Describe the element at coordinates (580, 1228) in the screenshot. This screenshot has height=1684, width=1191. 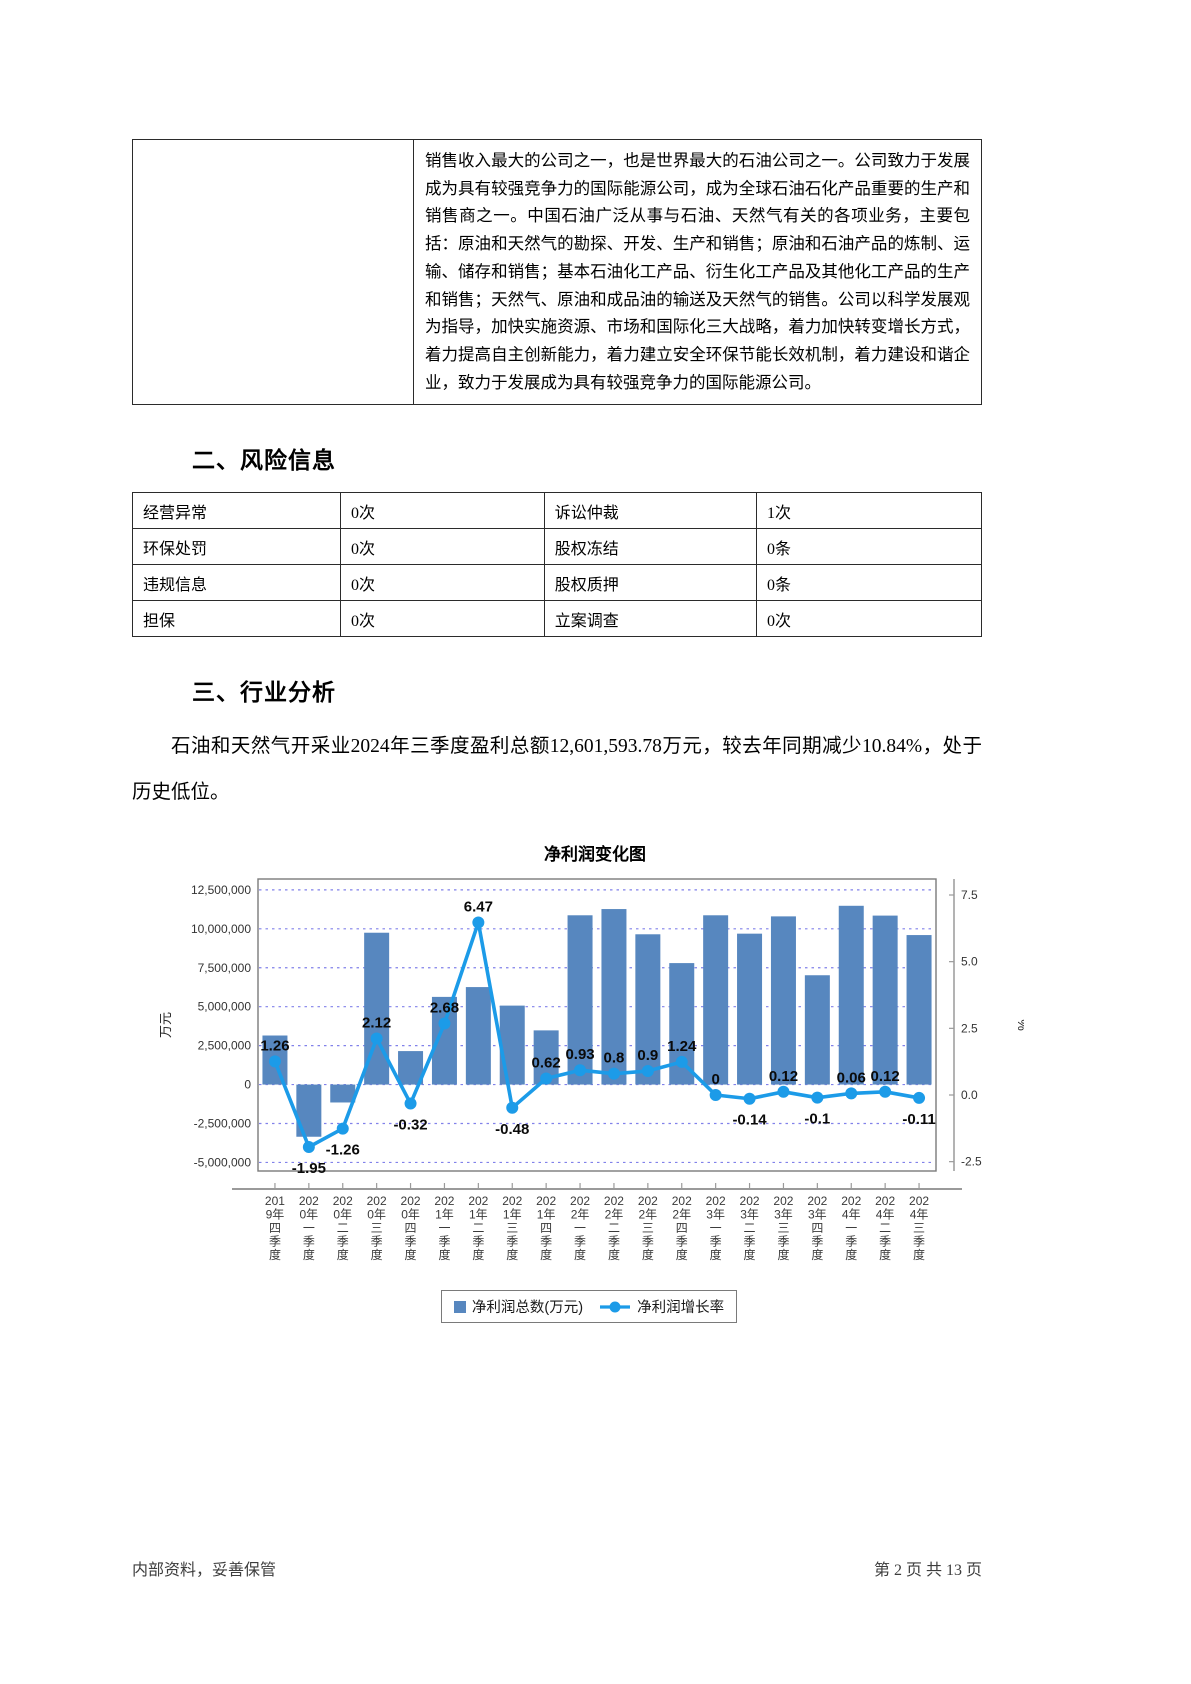
I see `svg-text: 一` at that location.